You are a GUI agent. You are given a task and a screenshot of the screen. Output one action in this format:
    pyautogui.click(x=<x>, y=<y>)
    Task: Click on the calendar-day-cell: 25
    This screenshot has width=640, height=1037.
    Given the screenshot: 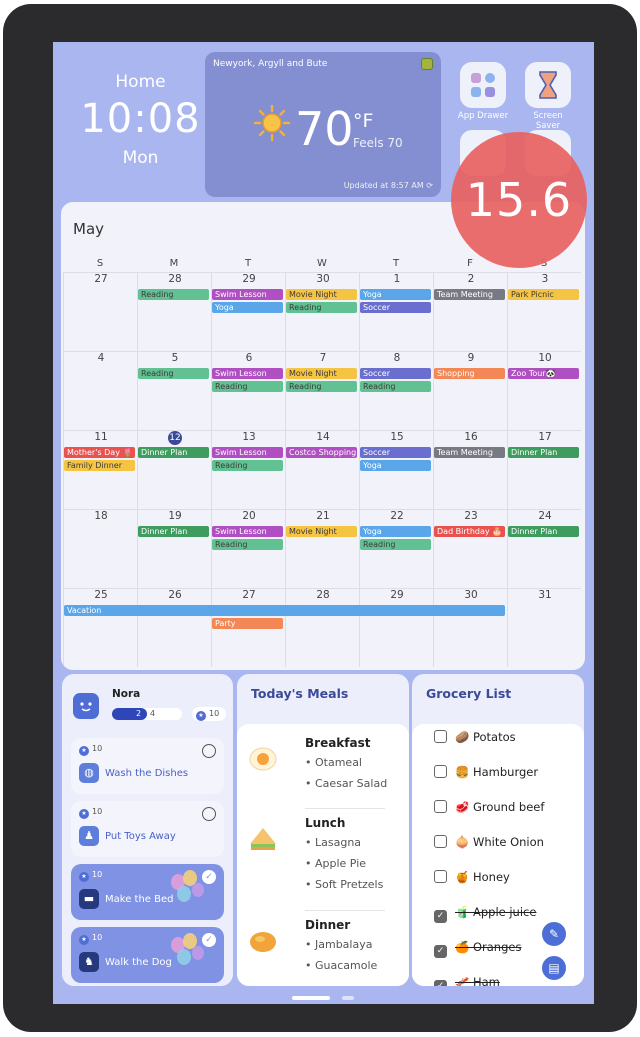 What is the action you would take?
    pyautogui.click(x=100, y=627)
    